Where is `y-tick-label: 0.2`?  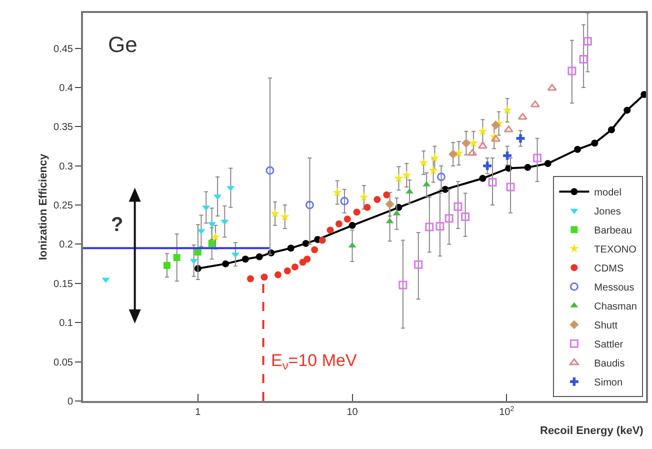 y-tick-label: 0.2 is located at coordinates (66, 245).